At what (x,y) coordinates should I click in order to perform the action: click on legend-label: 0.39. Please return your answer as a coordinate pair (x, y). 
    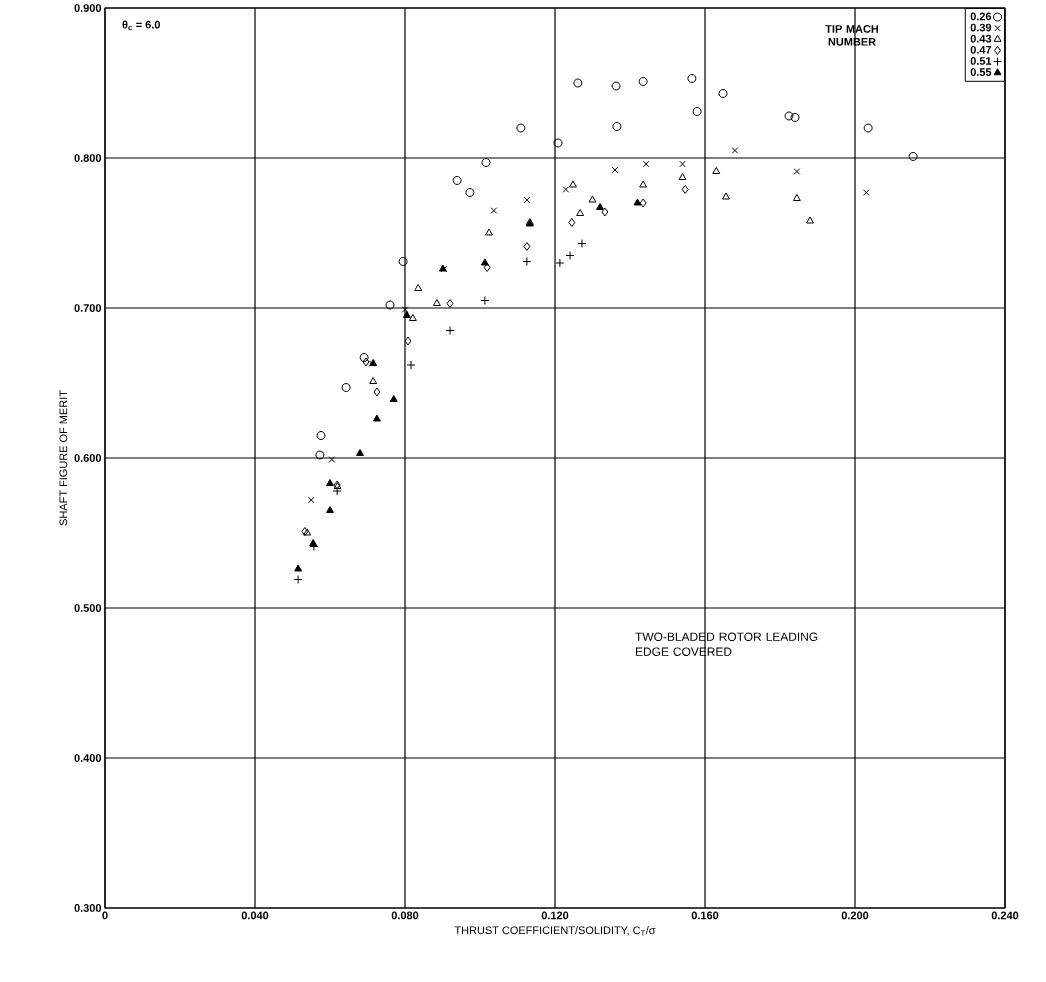
    Looking at the image, I should click on (981, 27).